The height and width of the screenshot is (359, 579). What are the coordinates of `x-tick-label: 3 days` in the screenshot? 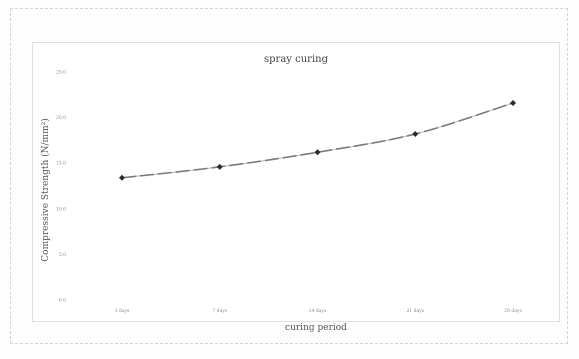 It's located at (122, 311).